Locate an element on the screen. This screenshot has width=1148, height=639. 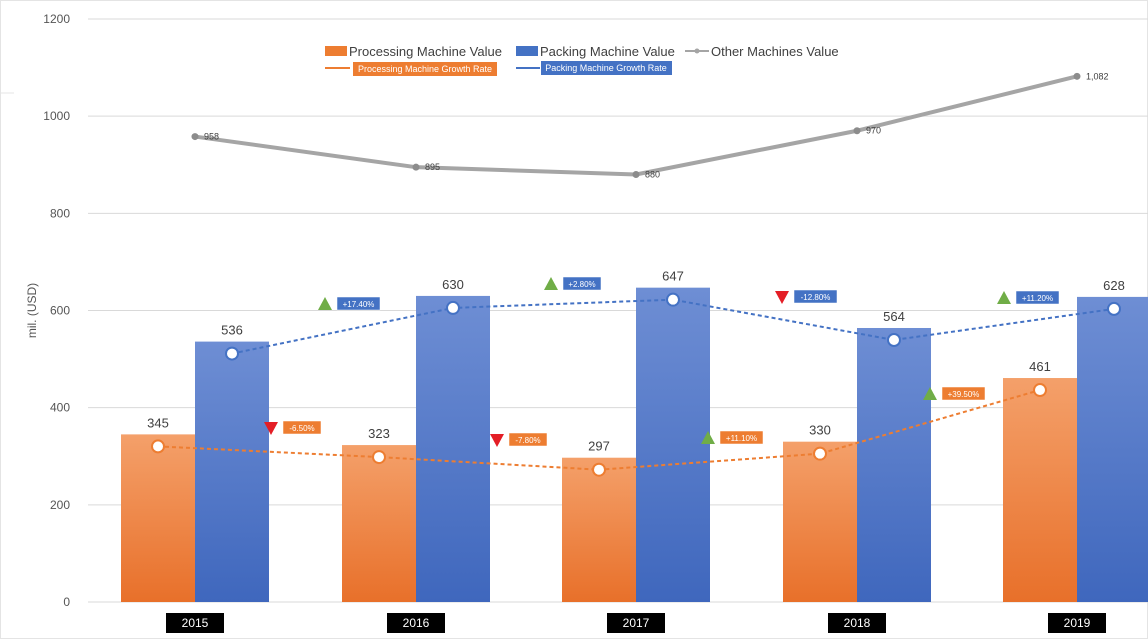
packing-growth-badge: +2.80% is located at coordinates (573, 283).